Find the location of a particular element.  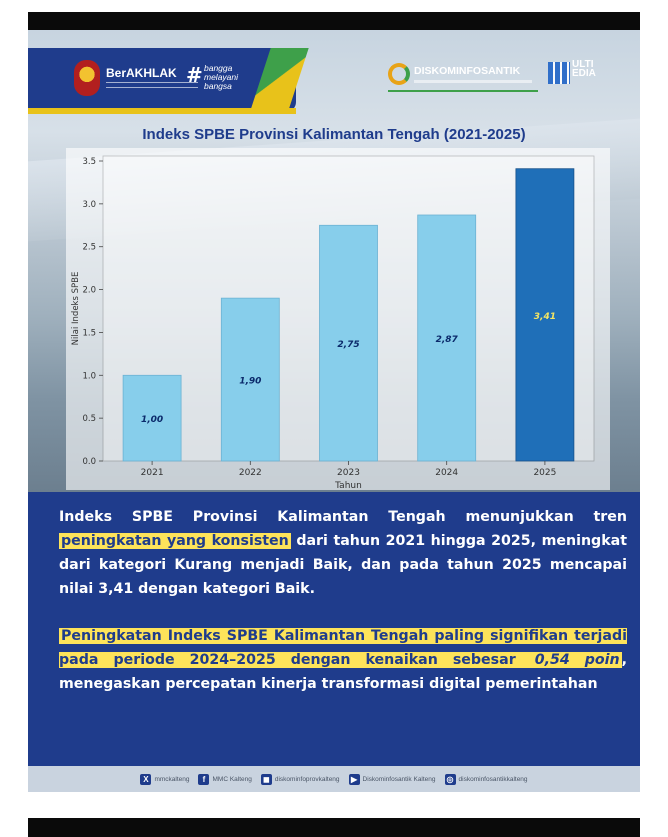

tagline-mark: # is located at coordinates (194, 75).